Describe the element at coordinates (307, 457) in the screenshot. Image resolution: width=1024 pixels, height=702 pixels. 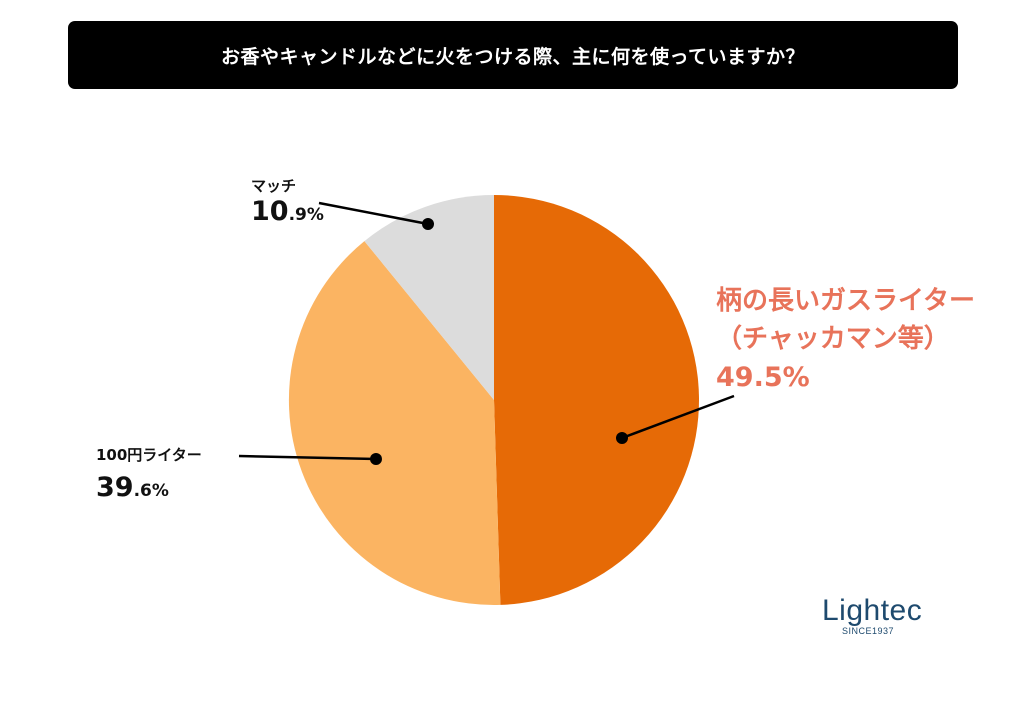
I see `leader-line-100yen` at that location.